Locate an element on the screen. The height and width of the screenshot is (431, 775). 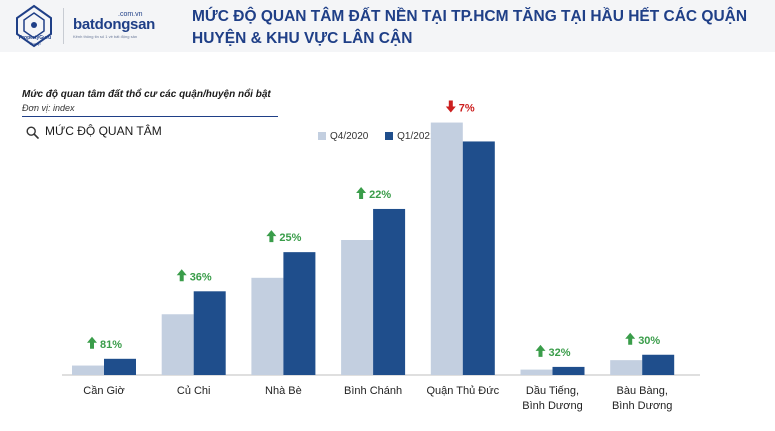
propertyguru-group-text: Group is located at coordinates (35, 43).